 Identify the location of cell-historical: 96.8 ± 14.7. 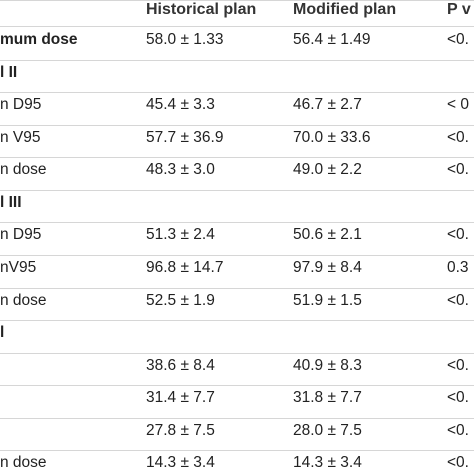
(185, 267).